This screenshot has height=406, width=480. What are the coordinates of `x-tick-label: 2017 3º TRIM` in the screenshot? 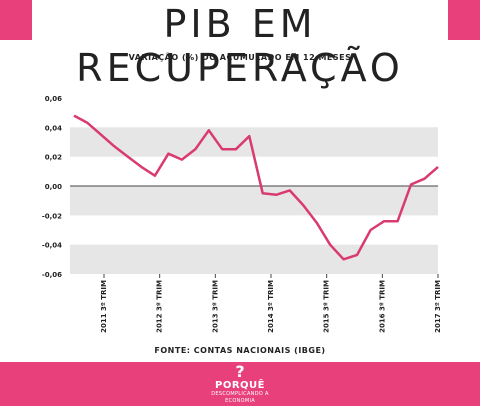 It's located at (438, 306).